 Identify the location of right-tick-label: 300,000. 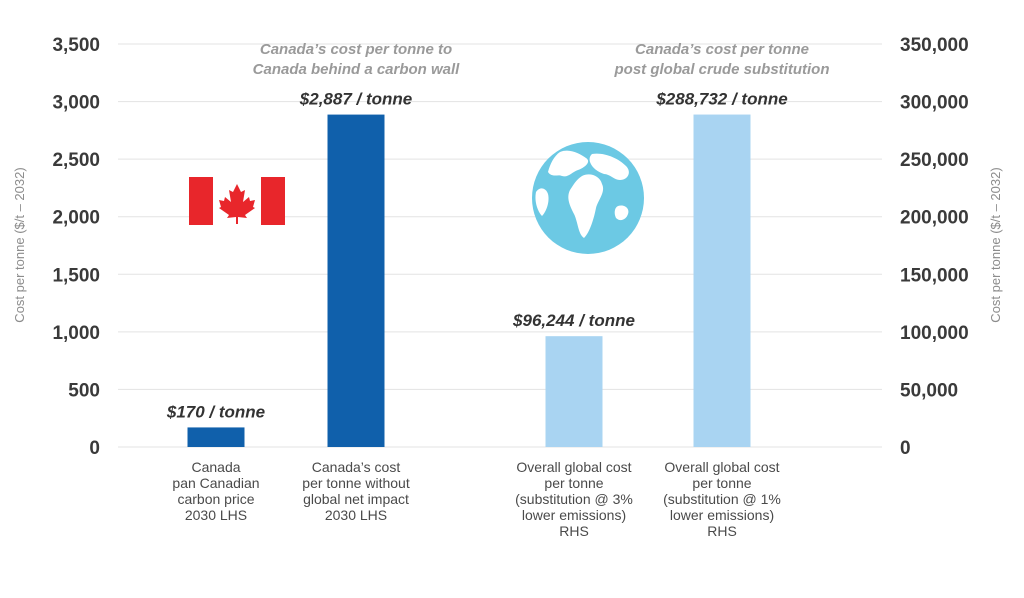
(934, 103).